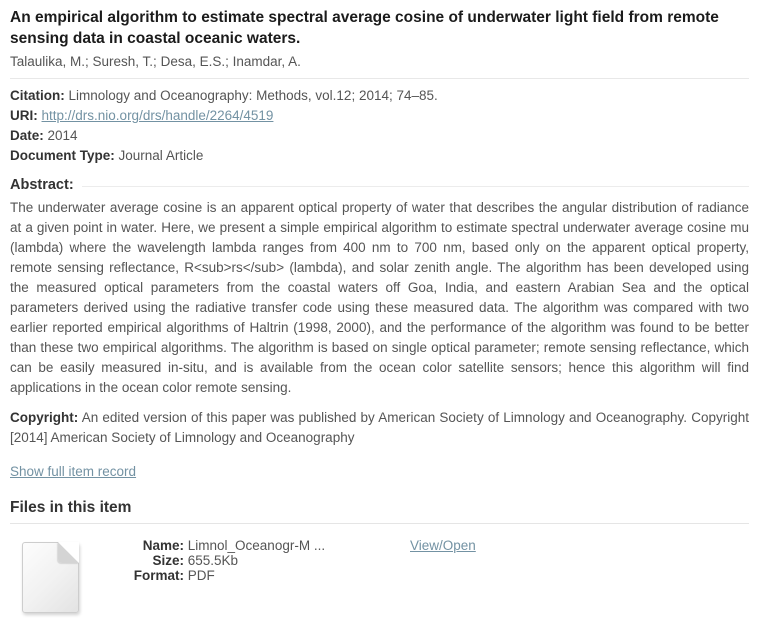 The height and width of the screenshot is (623, 759). I want to click on uri-label: URI:, so click(24, 115).